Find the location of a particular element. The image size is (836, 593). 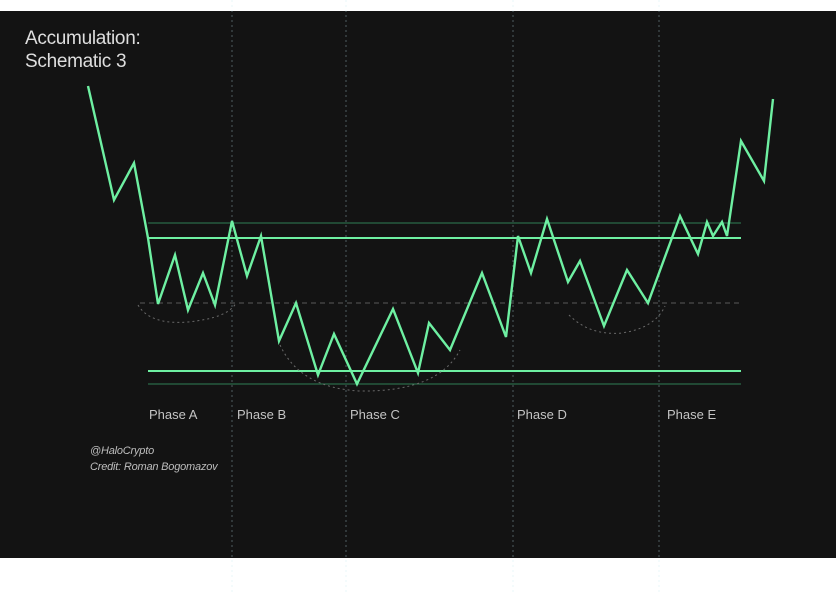

ellipse-phase-d is located at coordinates (617, 319).